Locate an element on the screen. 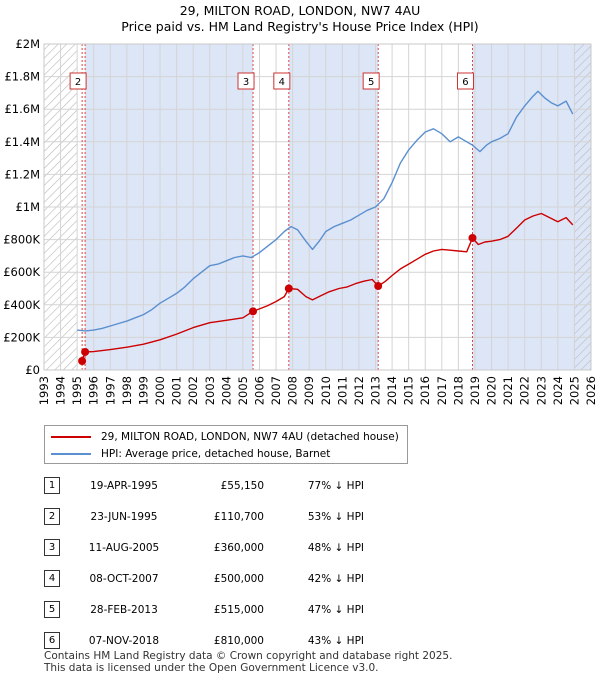  sale-number-badge: 2 is located at coordinates (52, 516).